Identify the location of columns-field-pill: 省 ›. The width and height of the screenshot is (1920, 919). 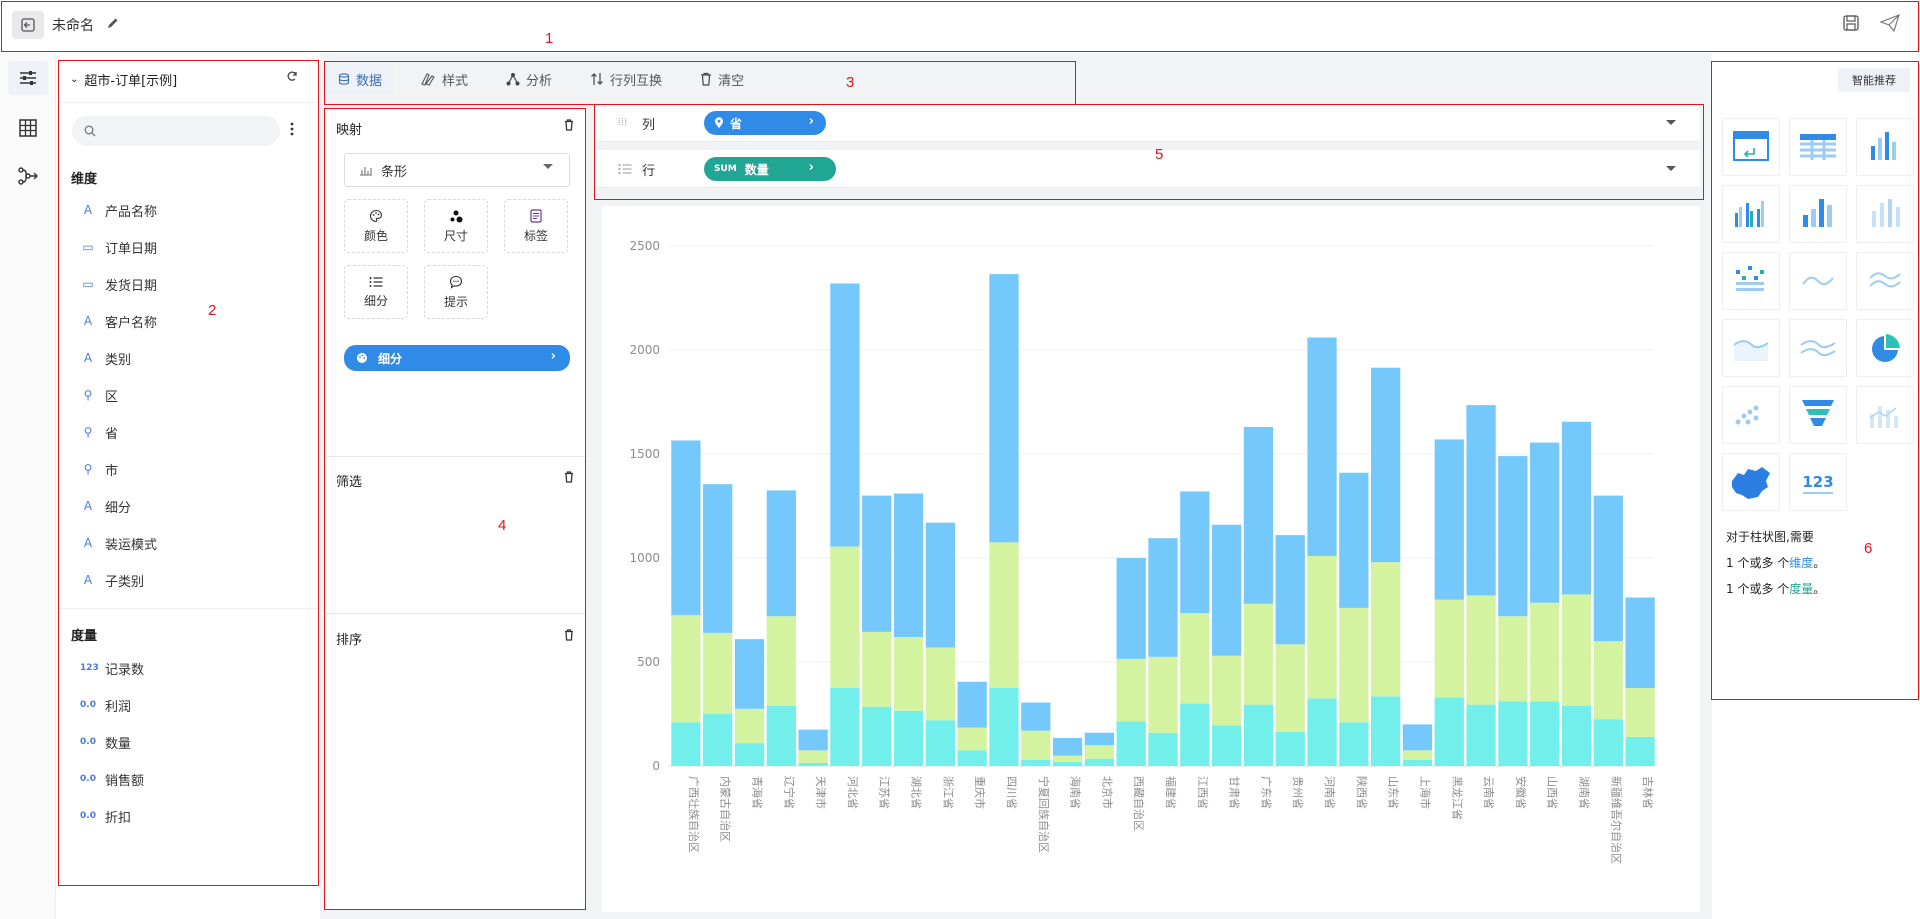
(765, 123).